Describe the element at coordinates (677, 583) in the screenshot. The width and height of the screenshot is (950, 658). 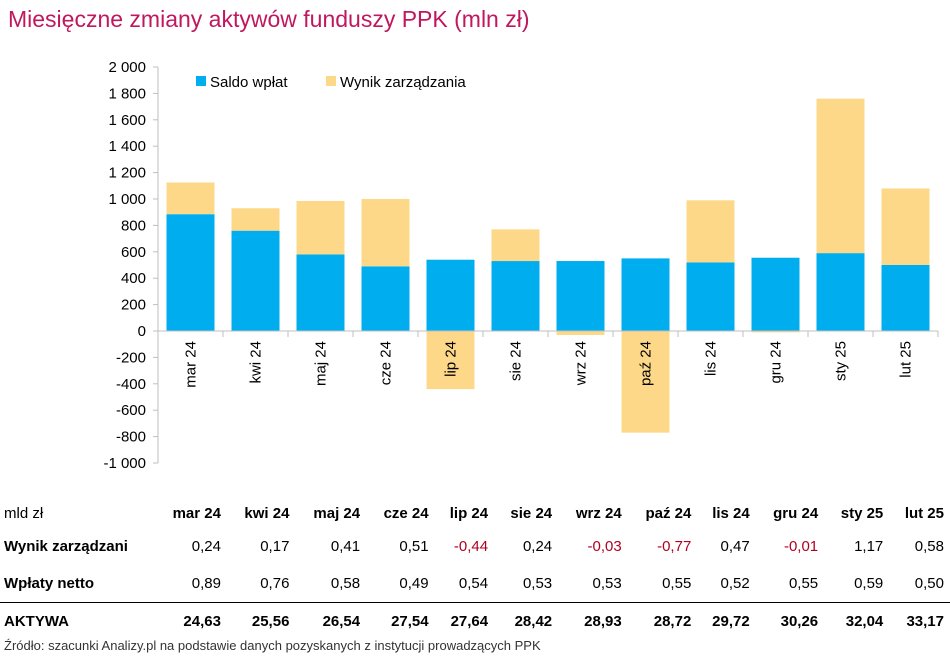
I see `table-cell: 0,55` at that location.